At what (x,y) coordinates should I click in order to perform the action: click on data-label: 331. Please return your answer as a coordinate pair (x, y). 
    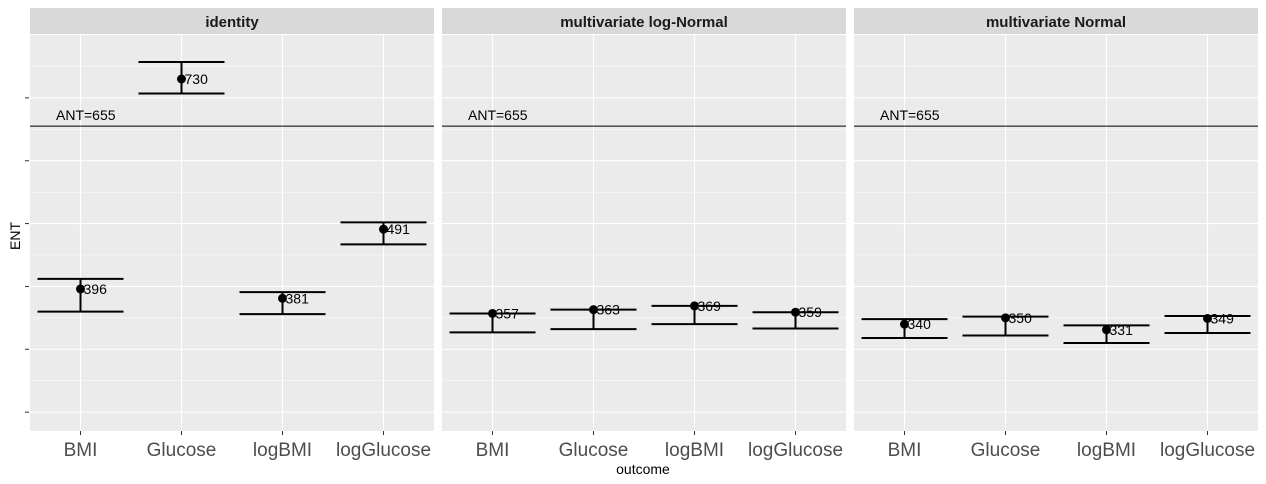
    Looking at the image, I should click on (1122, 330).